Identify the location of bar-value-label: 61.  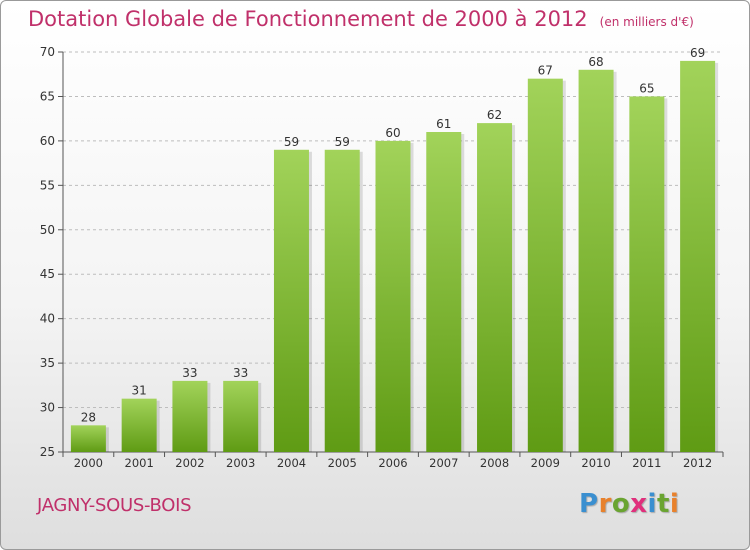
(443, 124).